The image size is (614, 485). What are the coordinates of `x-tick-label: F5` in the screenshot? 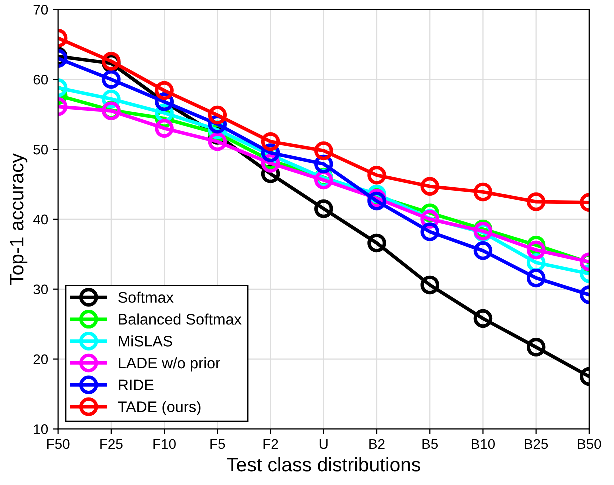 It's located at (218, 444).